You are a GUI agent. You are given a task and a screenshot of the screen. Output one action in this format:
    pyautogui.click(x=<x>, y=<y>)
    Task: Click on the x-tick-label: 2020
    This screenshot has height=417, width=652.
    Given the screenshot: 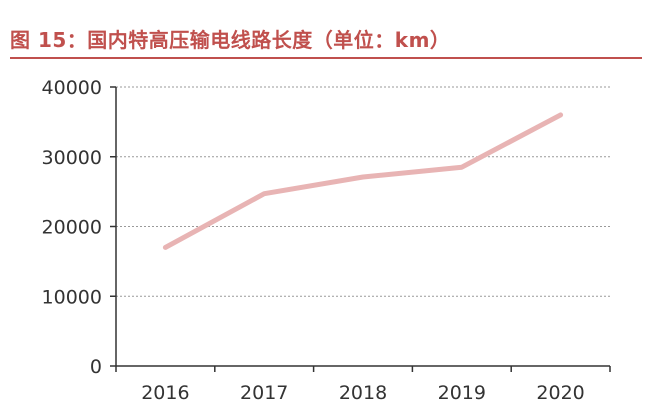 What is the action you would take?
    pyautogui.click(x=560, y=393)
    